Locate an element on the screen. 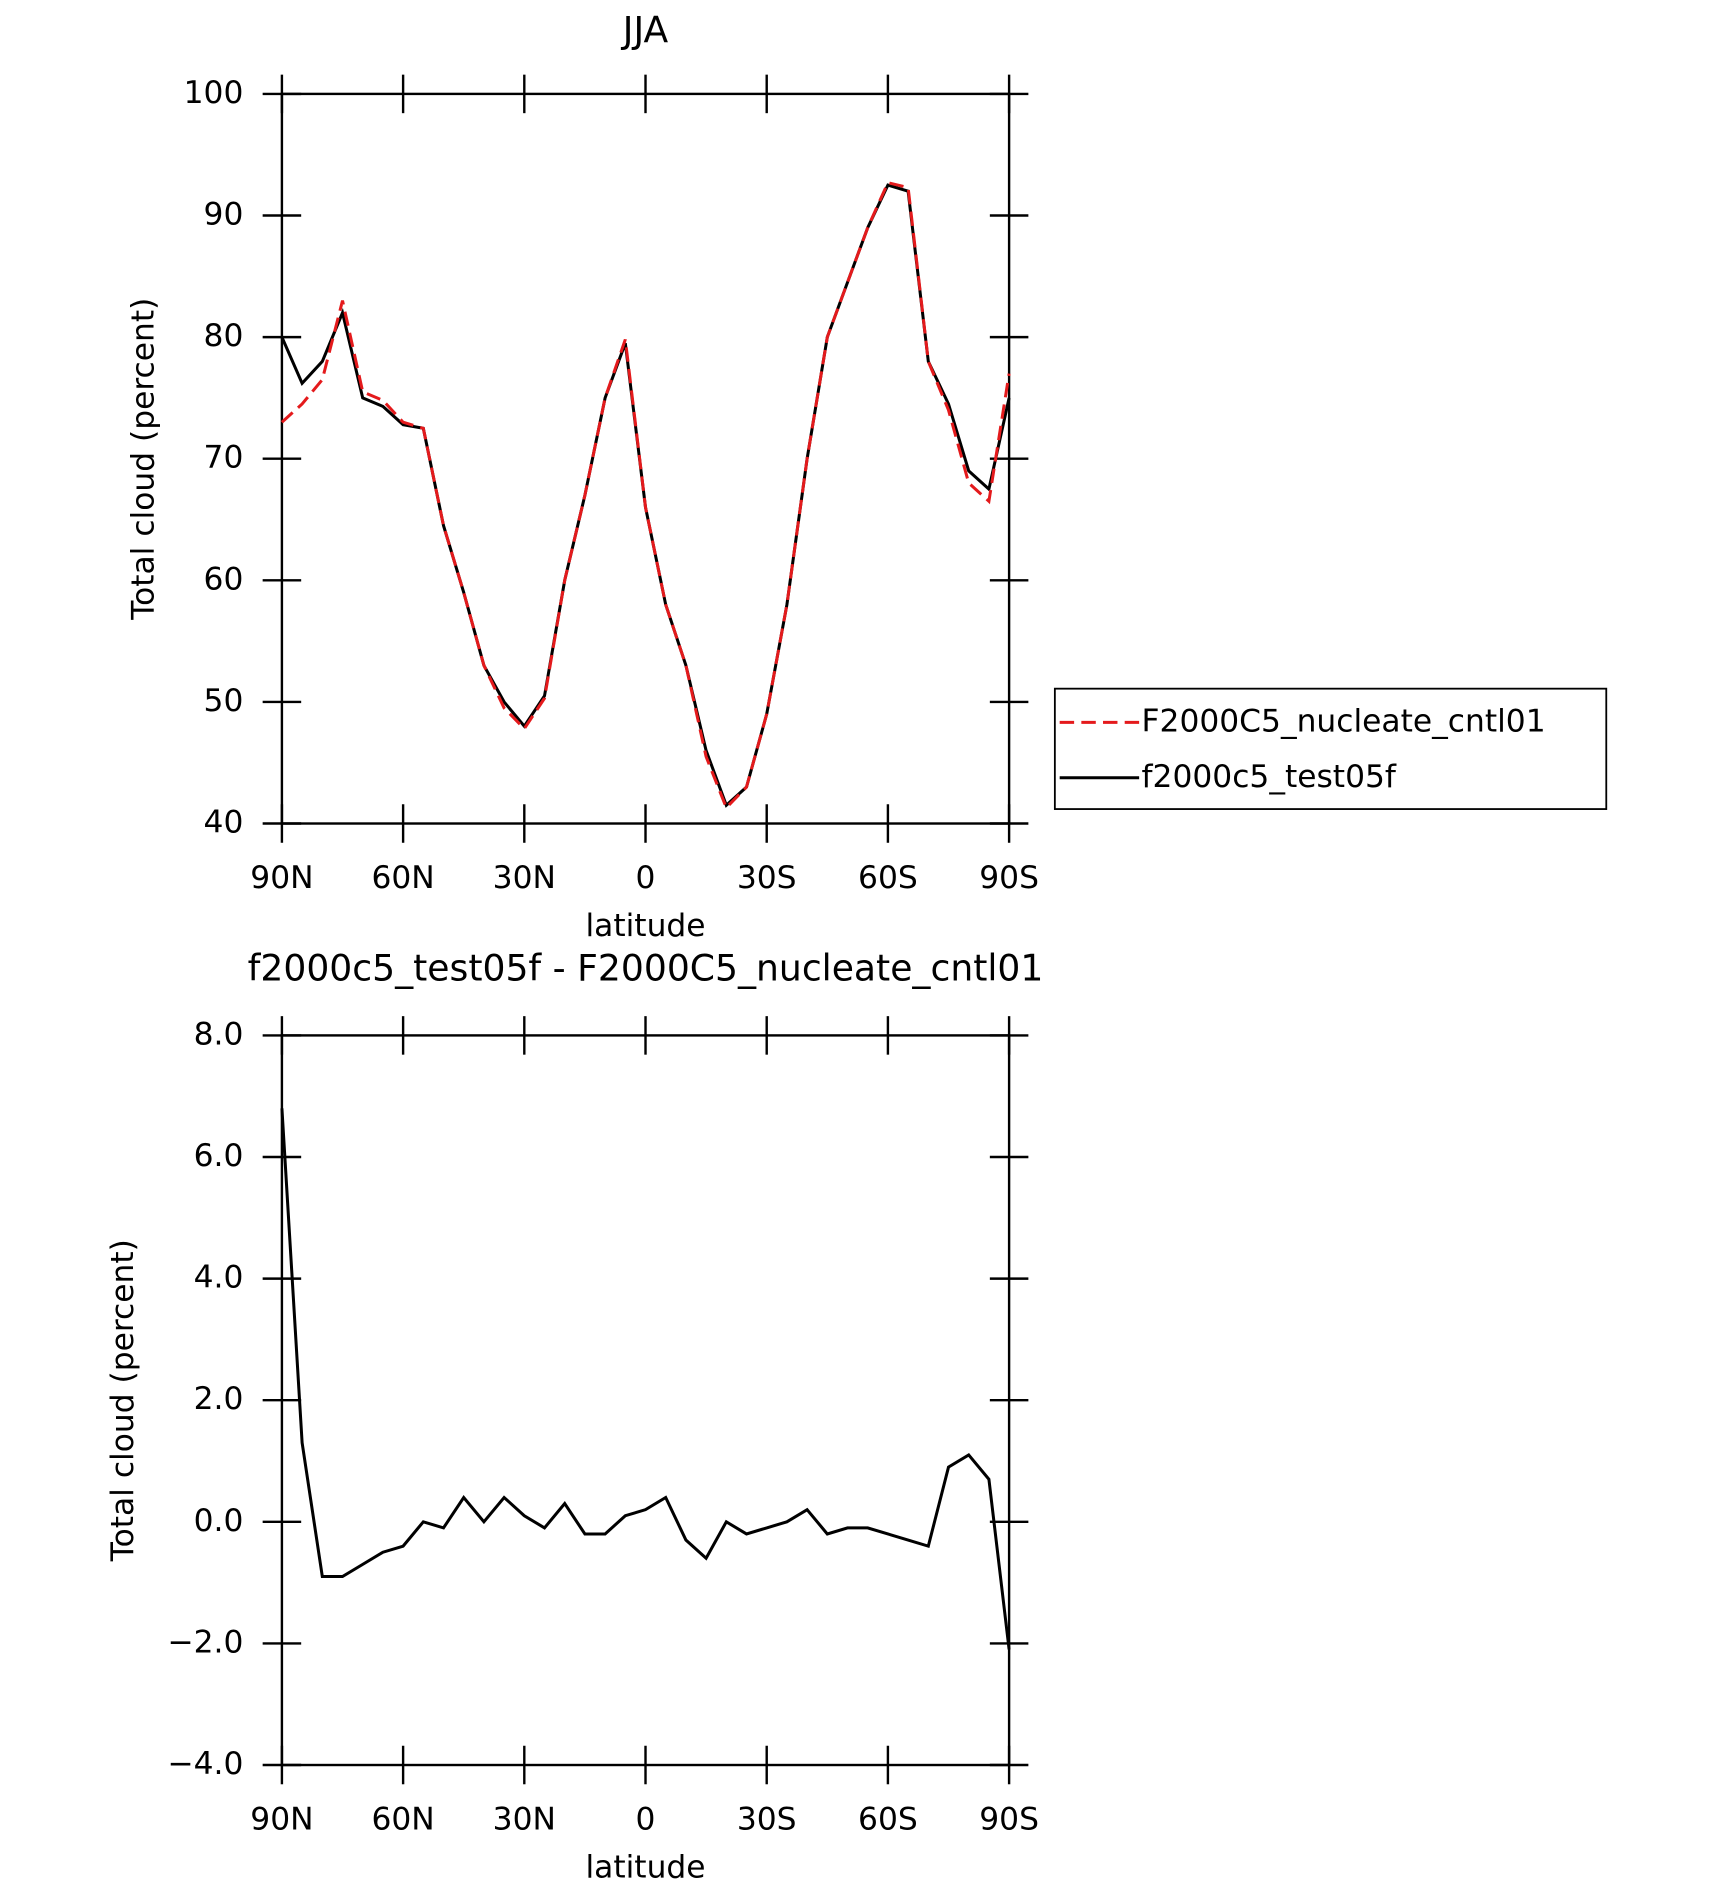  y-tick-label: 40 is located at coordinates (224, 823).